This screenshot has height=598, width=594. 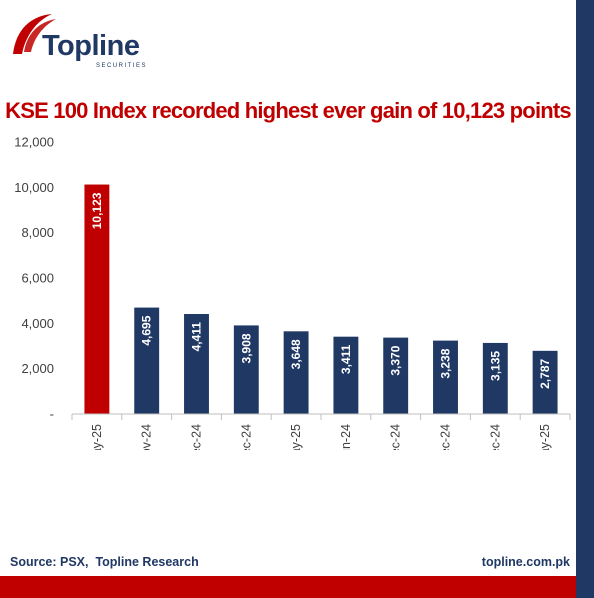 What do you see at coordinates (197, 437) in the screenshot?
I see `x-tick-label: 23-Dec-24` at bounding box center [197, 437].